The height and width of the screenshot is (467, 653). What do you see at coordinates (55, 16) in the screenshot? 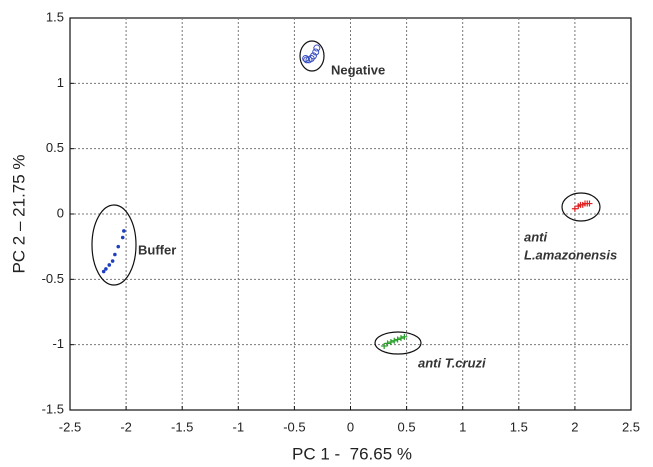
I see `y-tick-label: 1.5` at bounding box center [55, 16].